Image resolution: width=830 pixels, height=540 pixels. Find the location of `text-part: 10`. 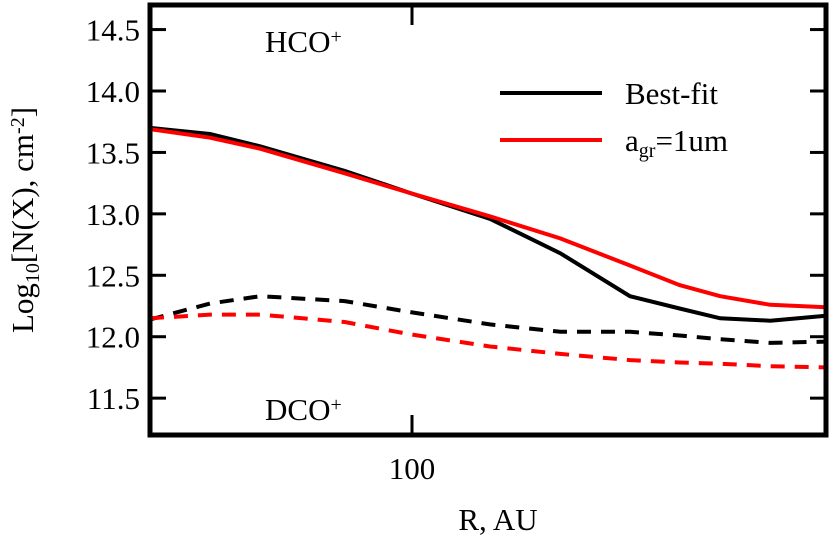

text-part: 10 is located at coordinates (33, 273).